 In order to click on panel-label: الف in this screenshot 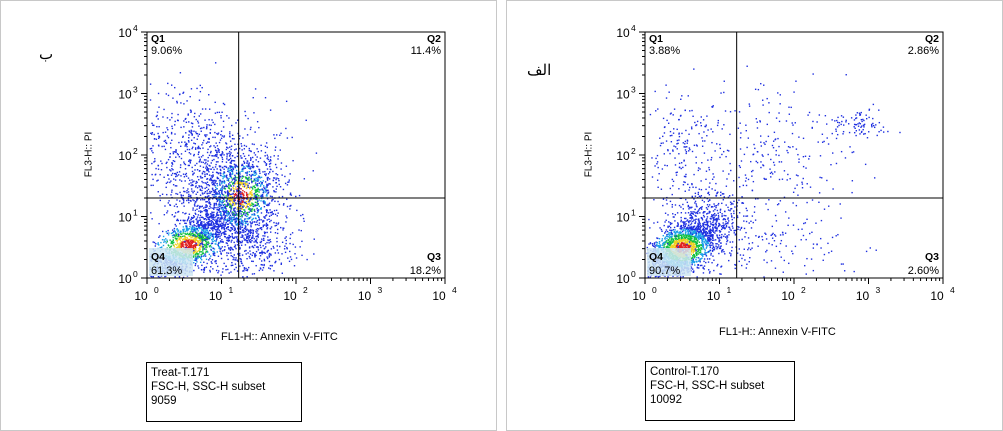, I will do `click(539, 70)`.